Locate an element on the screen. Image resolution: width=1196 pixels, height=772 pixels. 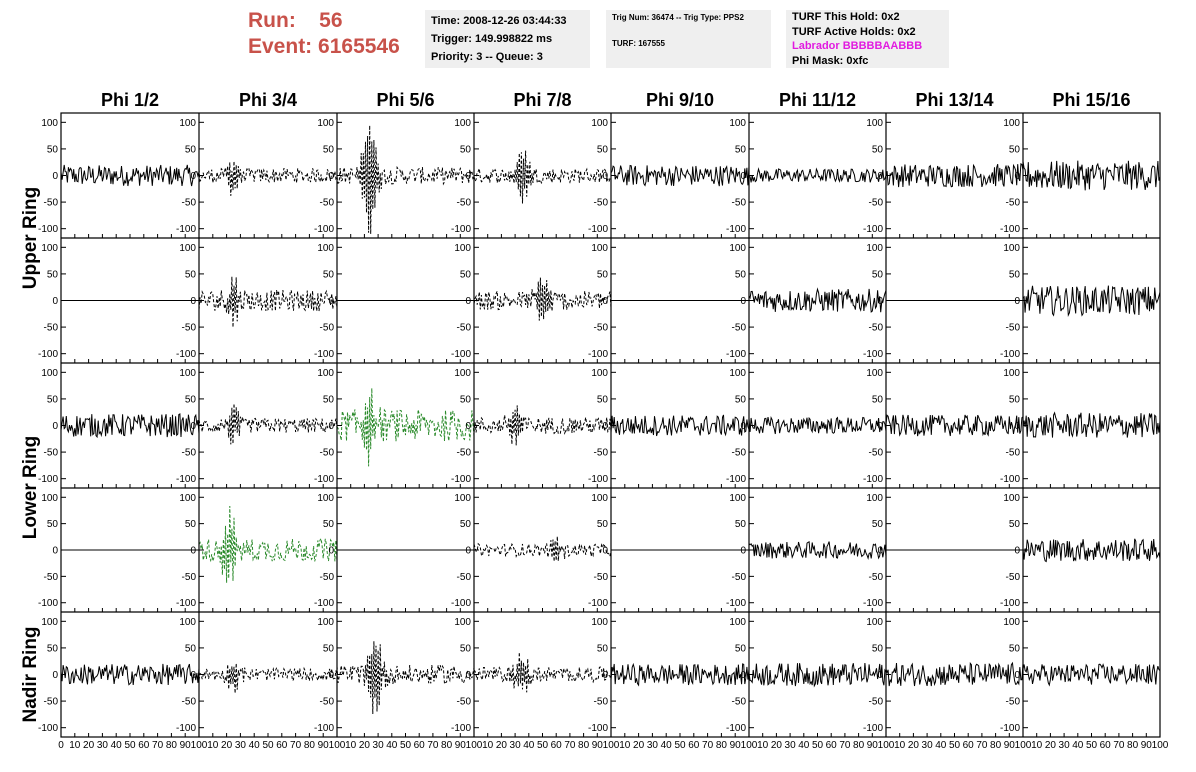
event-value: 6165546 is located at coordinates (359, 46).